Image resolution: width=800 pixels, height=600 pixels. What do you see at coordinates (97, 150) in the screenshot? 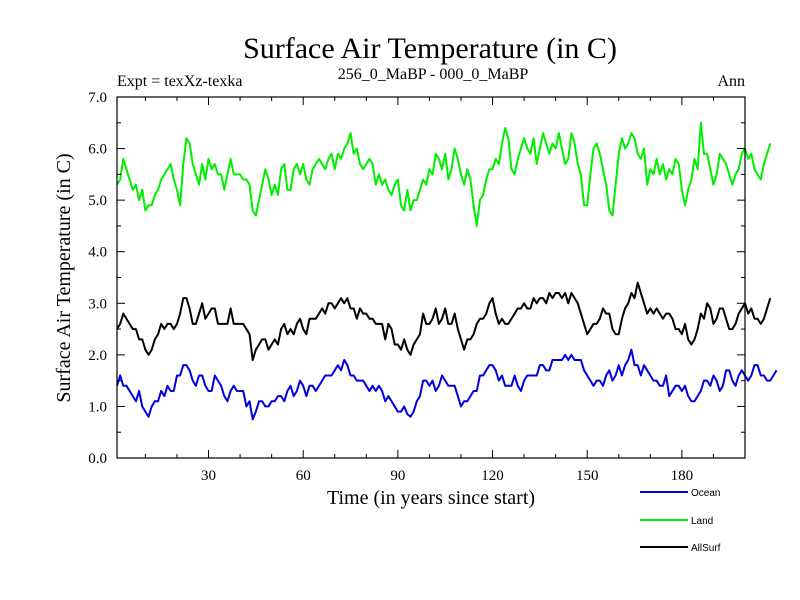
I see `y-tick-label: 6.0` at bounding box center [97, 150].